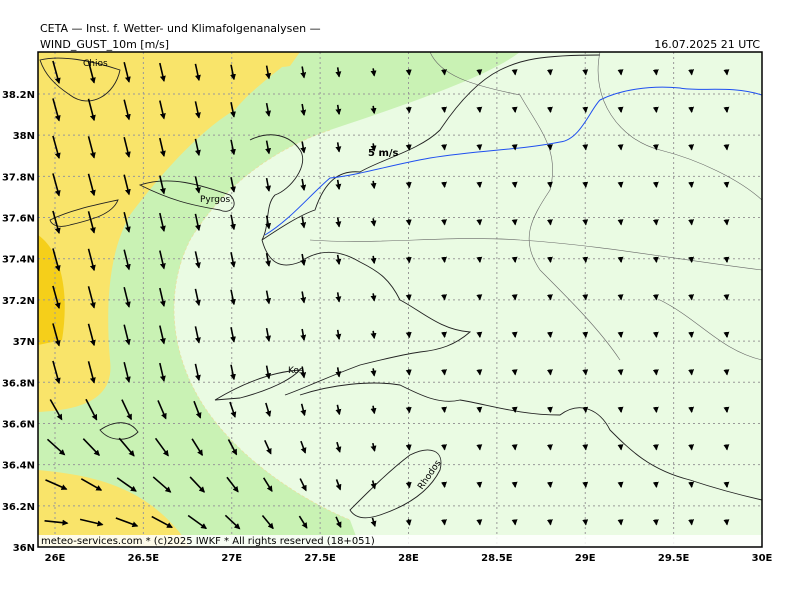  Describe the element at coordinates (18, 301) in the screenshot. I see `lat-label: 37.2N` at that location.